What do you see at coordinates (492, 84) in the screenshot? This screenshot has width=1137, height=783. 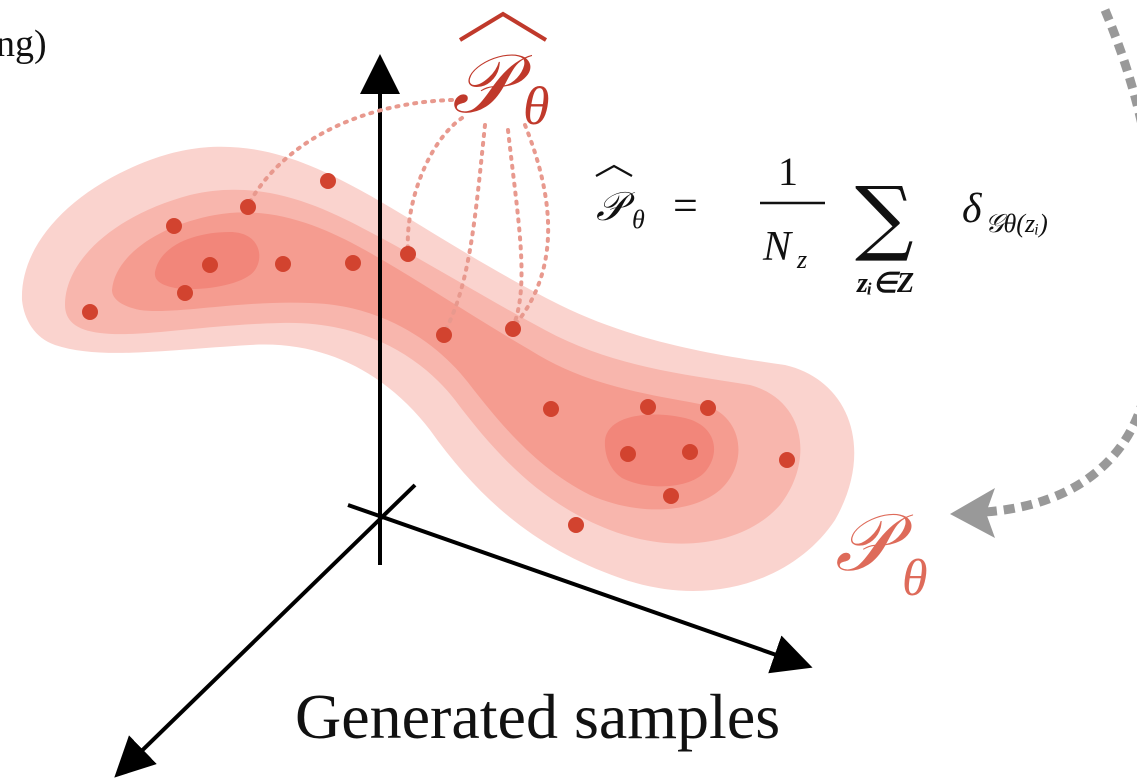 I see `empirical-symbol: 𝒫` at bounding box center [492, 84].